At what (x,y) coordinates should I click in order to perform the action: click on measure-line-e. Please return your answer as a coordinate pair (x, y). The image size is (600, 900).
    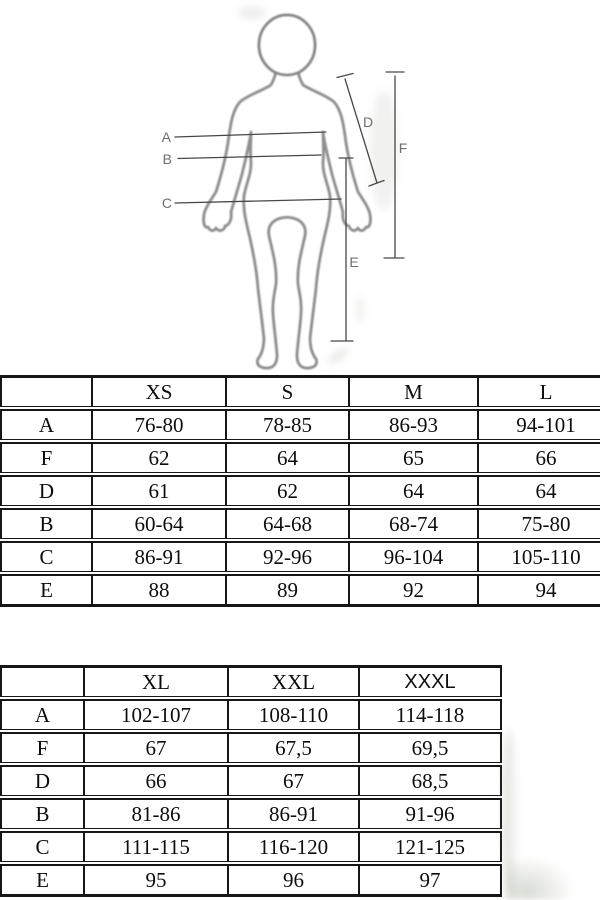
    Looking at the image, I should click on (342, 249).